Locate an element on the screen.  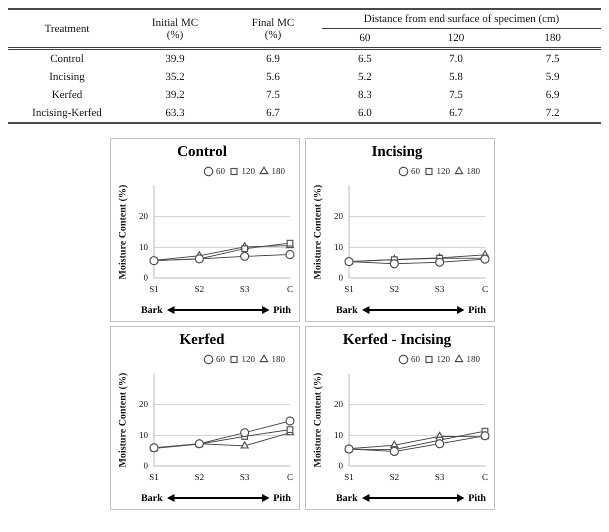
data-label: 7.0 is located at coordinates (456, 59).